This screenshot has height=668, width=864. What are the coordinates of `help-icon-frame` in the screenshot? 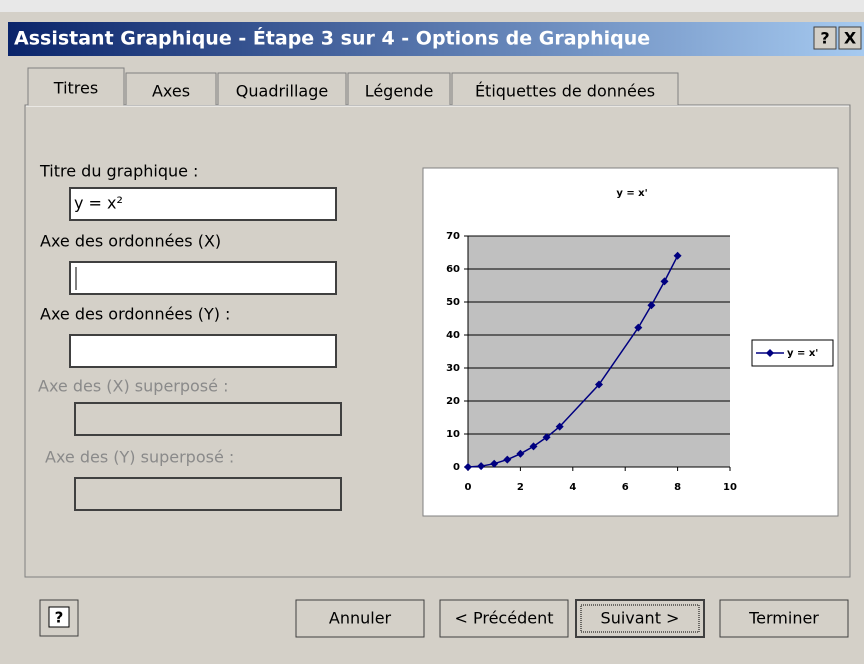 It's located at (59, 617).